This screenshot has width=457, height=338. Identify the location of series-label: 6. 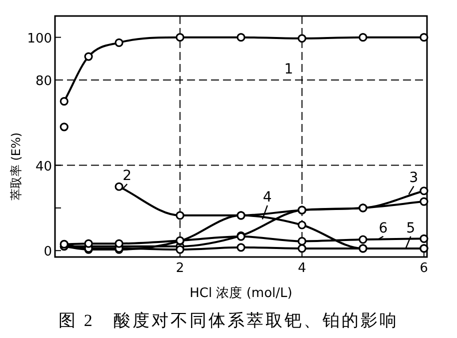
(383, 228).